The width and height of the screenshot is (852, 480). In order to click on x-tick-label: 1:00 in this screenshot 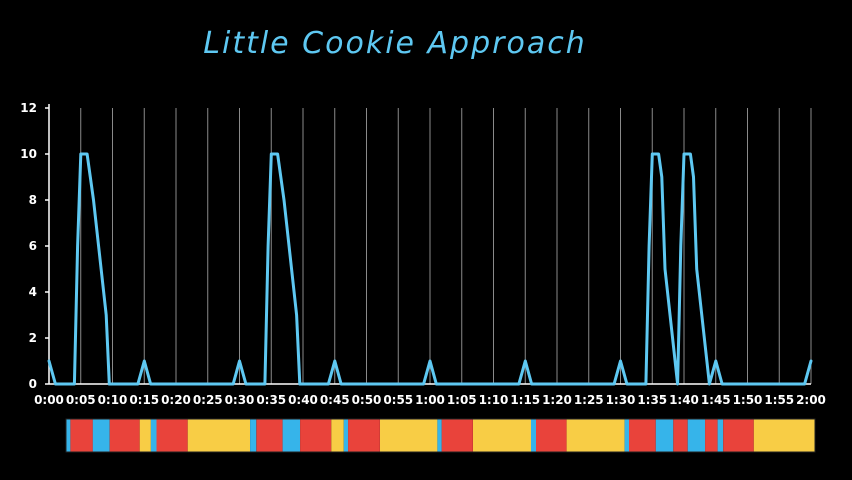, I will do `click(430, 400)`.